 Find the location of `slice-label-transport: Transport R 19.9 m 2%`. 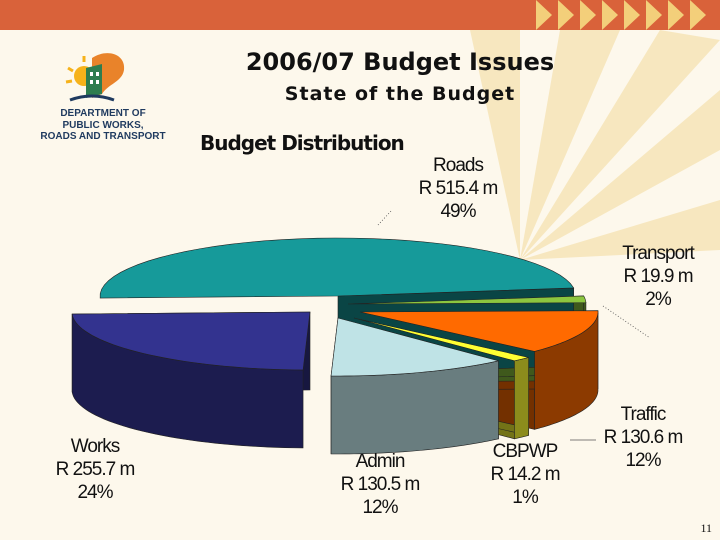

slice-label-transport: Transport R 19.9 m 2% is located at coordinates (658, 276).